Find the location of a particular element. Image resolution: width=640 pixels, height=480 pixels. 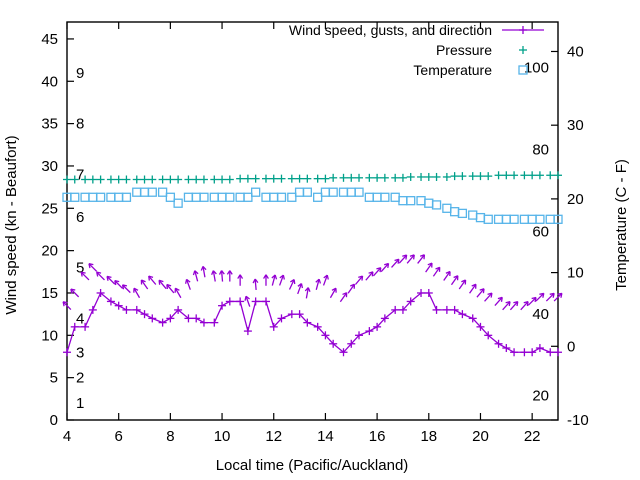

y-tick-label: 0 is located at coordinates (54, 420).